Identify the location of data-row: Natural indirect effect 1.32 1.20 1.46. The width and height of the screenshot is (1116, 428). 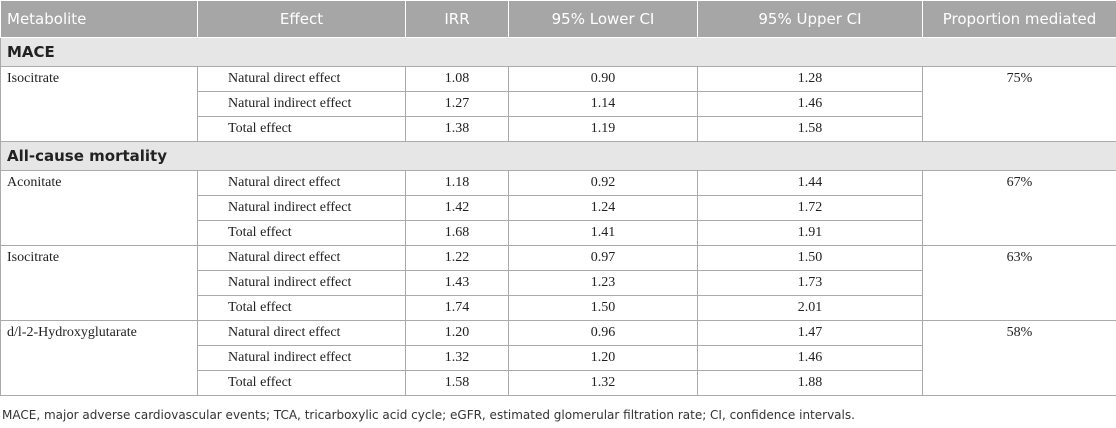
(558, 358).